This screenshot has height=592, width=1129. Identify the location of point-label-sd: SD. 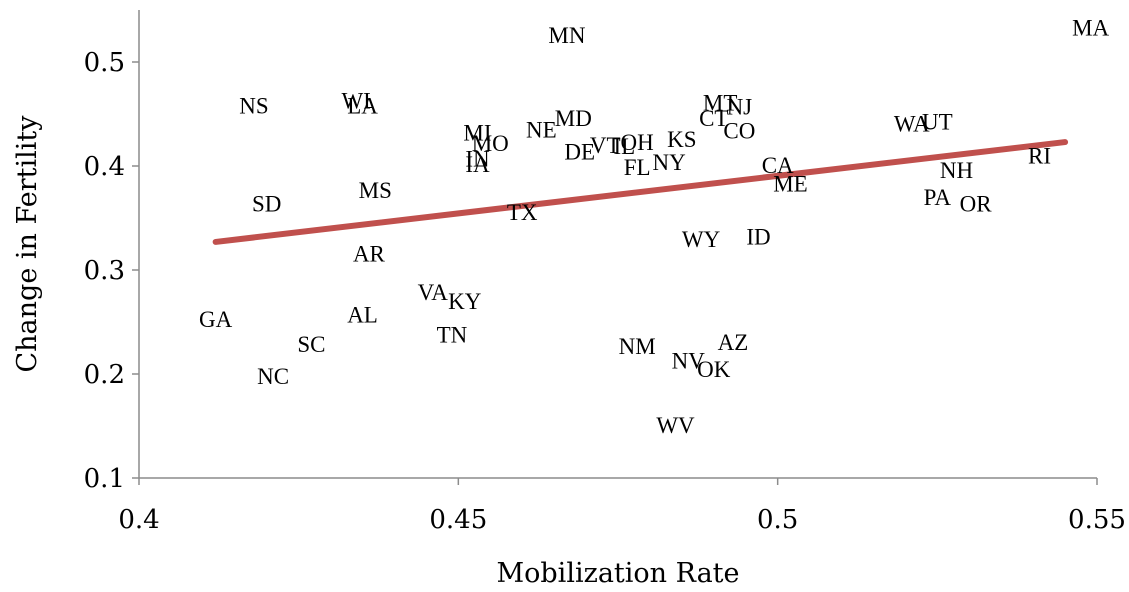
(266, 203).